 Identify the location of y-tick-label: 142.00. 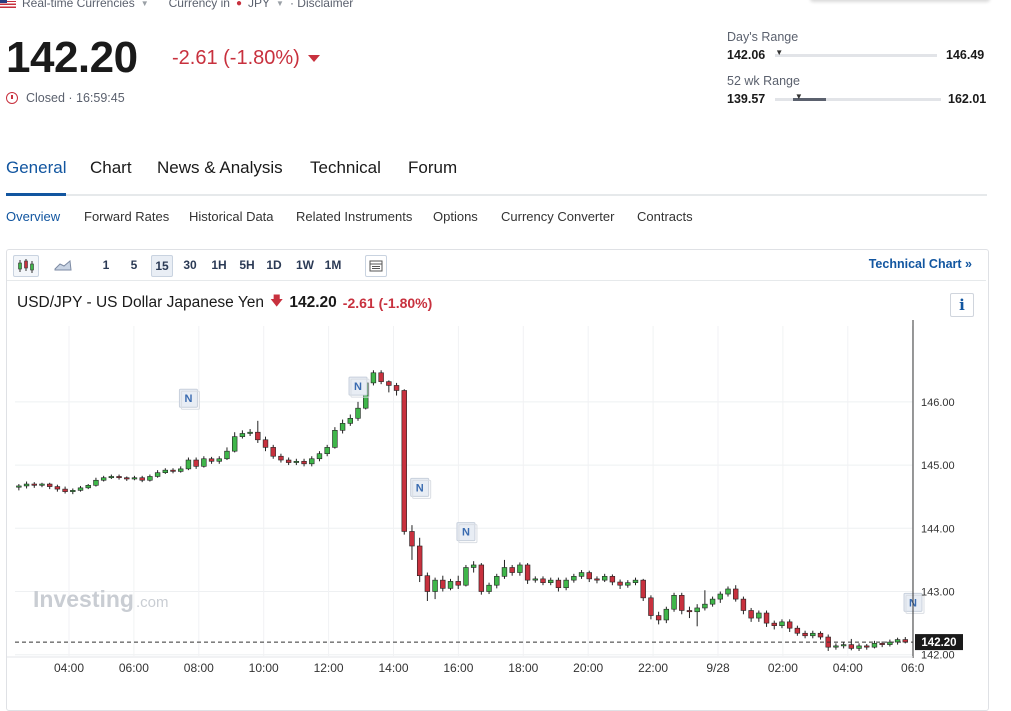
(938, 656).